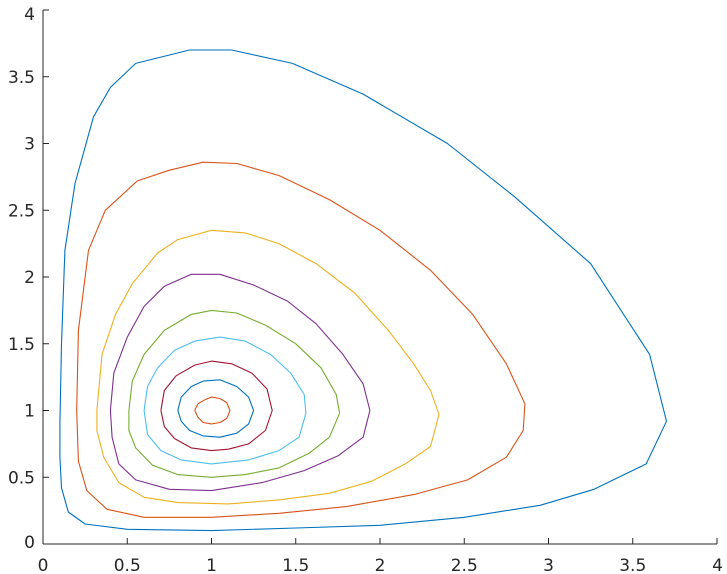 Image resolution: width=727 pixels, height=574 pixels. What do you see at coordinates (21, 211) in the screenshot?
I see `y-tick-label: 2.5` at bounding box center [21, 211].